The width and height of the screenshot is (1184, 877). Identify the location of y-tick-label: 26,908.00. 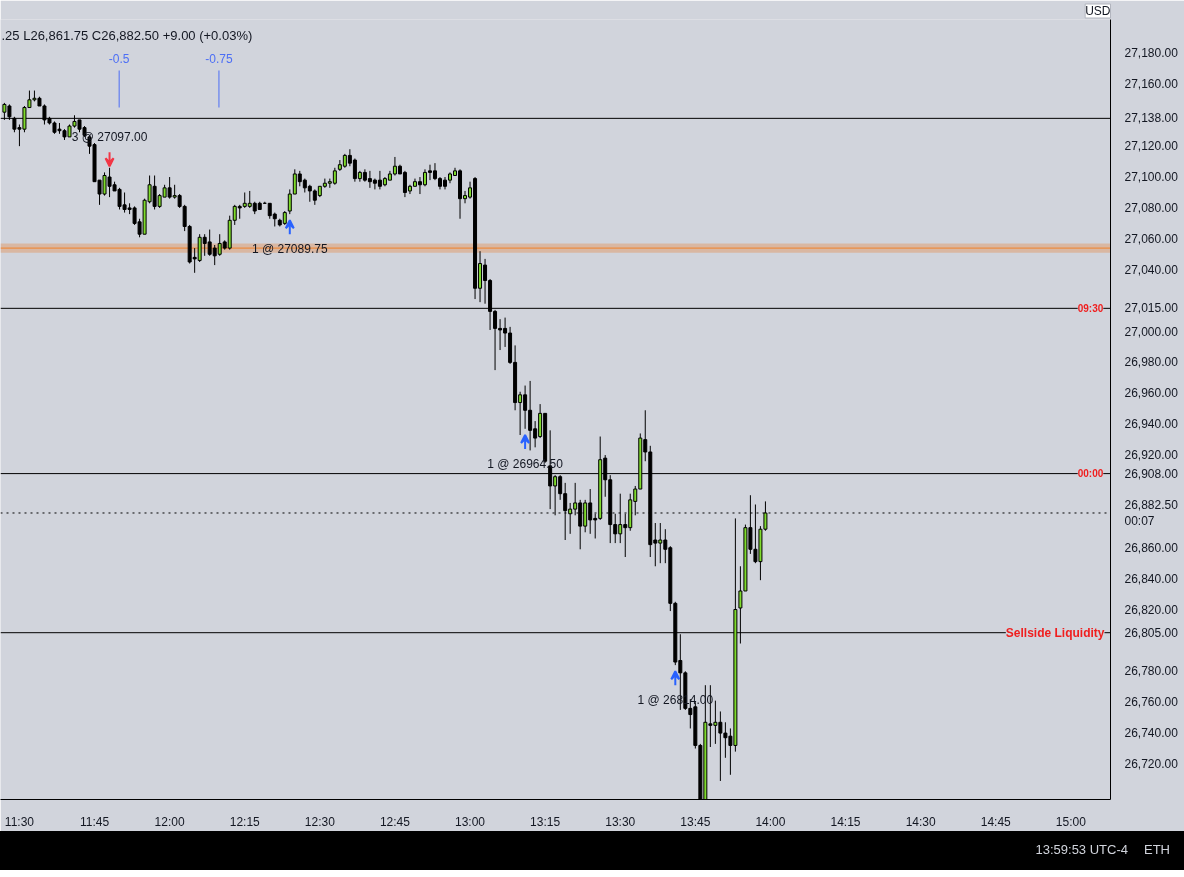
(1151, 473).